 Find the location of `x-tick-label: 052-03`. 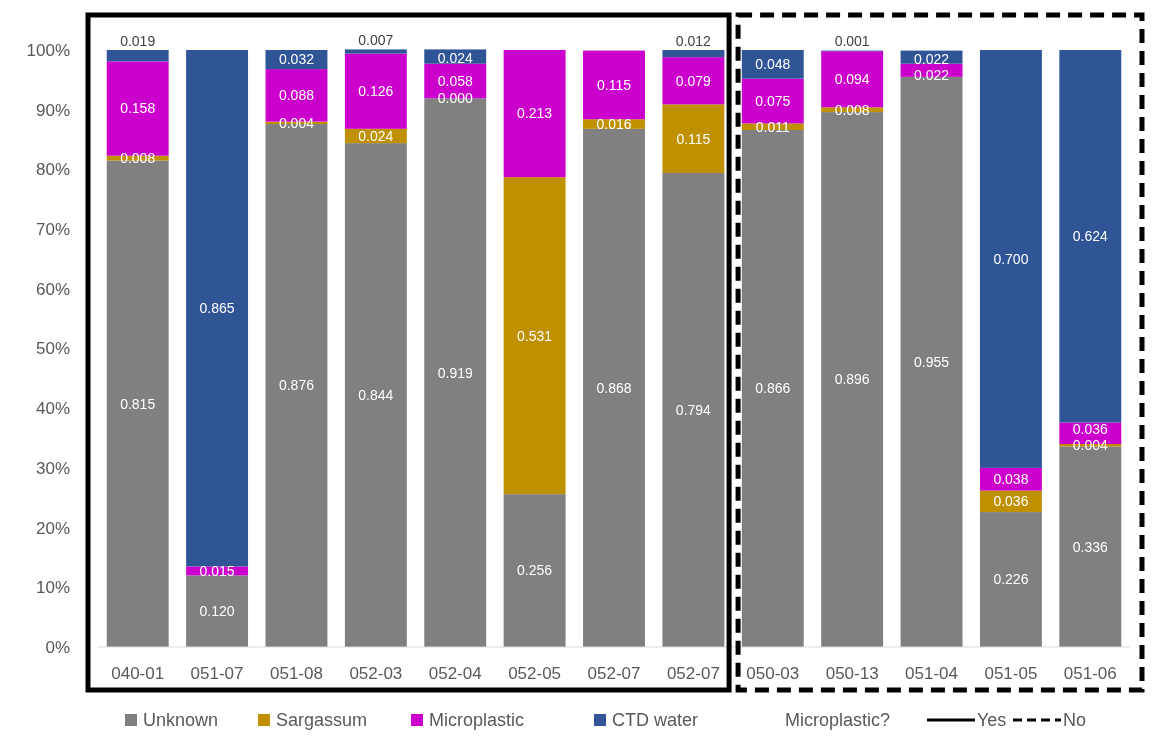

x-tick-label: 052-03 is located at coordinates (376, 673).